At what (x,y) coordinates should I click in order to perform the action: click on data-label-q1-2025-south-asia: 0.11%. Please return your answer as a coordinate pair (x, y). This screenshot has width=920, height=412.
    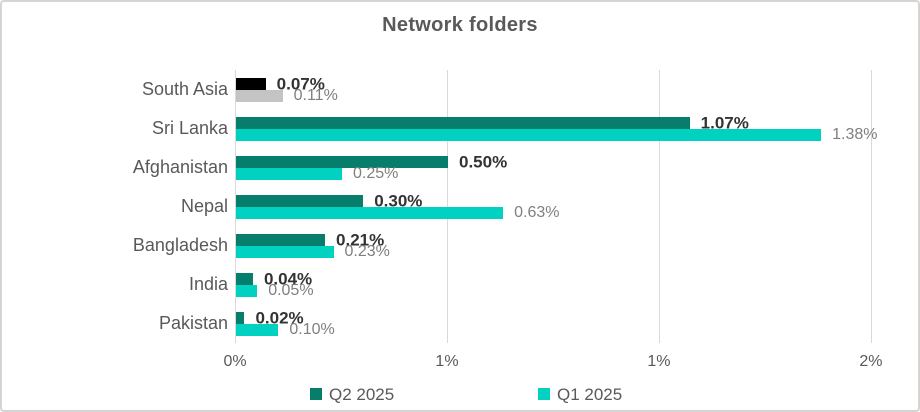
    Looking at the image, I should click on (315, 95).